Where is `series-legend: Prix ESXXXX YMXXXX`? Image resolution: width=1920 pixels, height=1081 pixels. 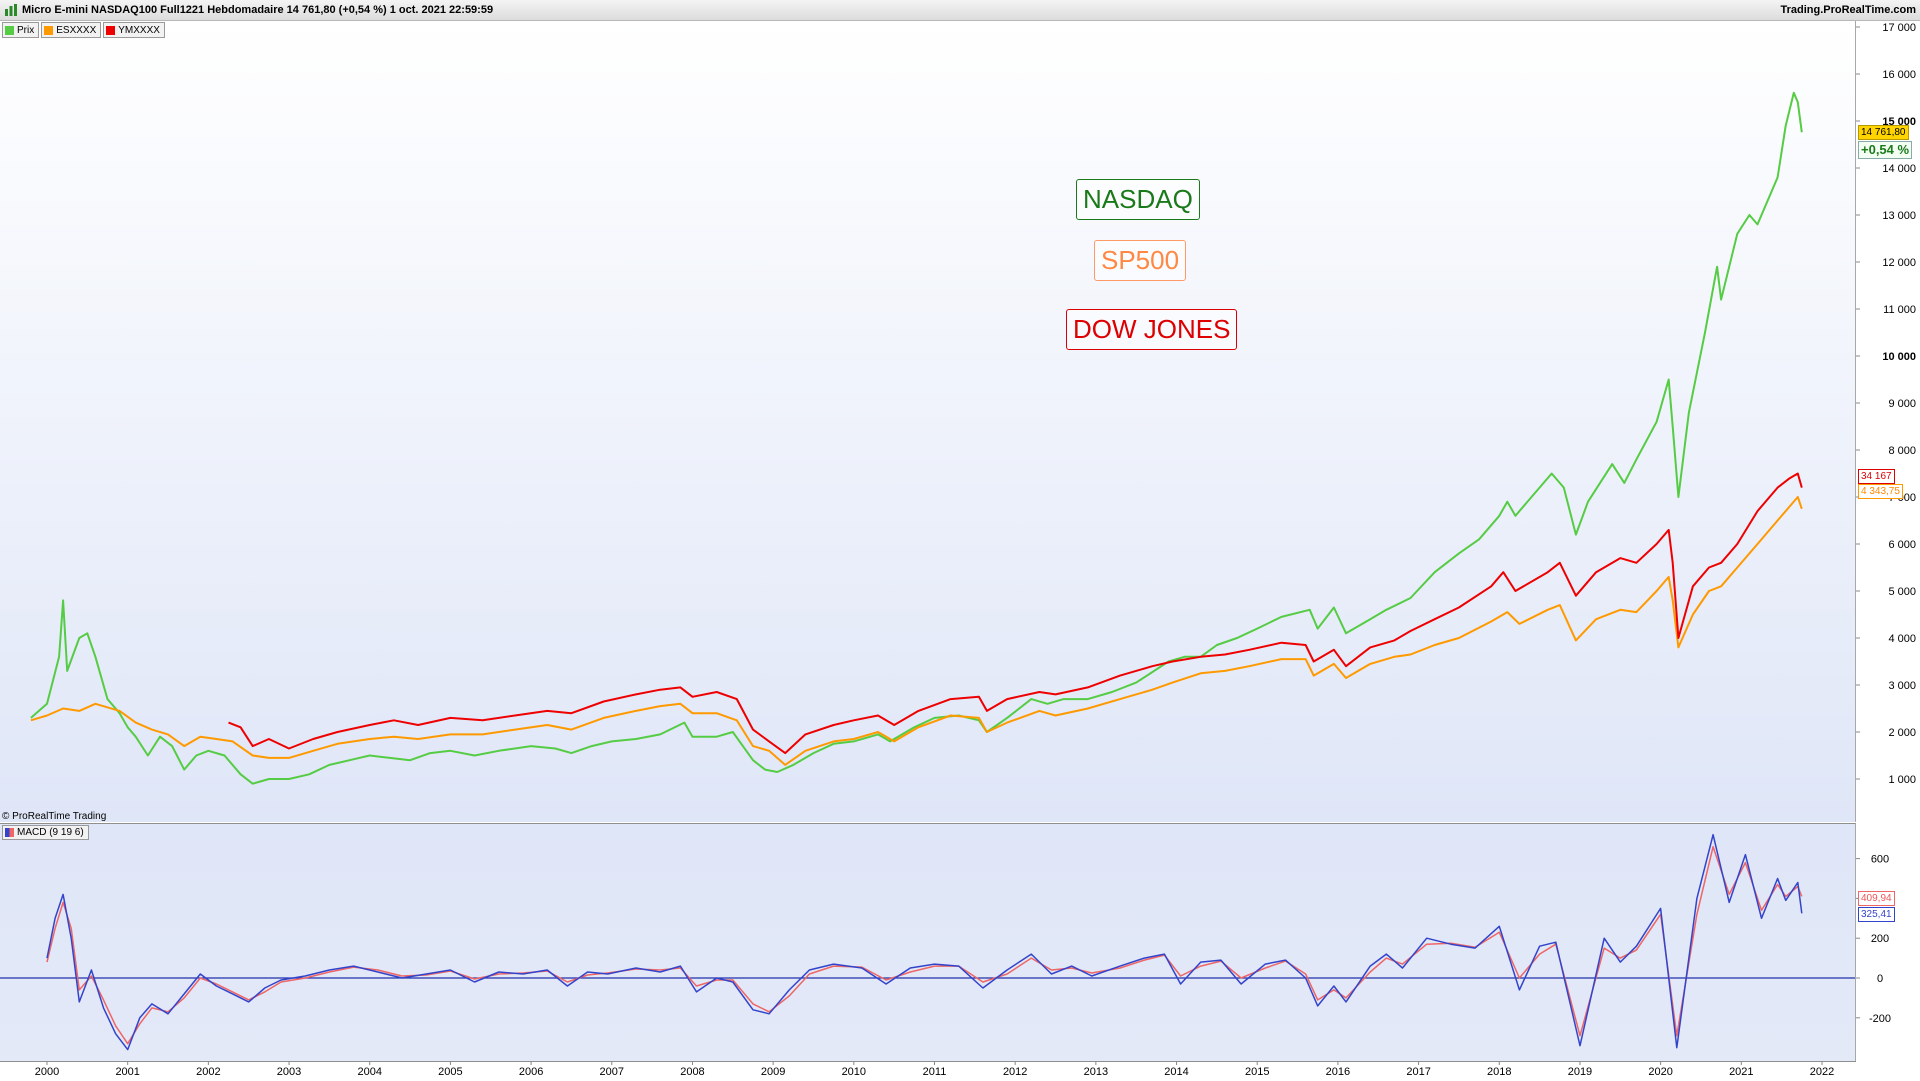 series-legend: Prix ESXXXX YMXXXX is located at coordinates (83, 30).